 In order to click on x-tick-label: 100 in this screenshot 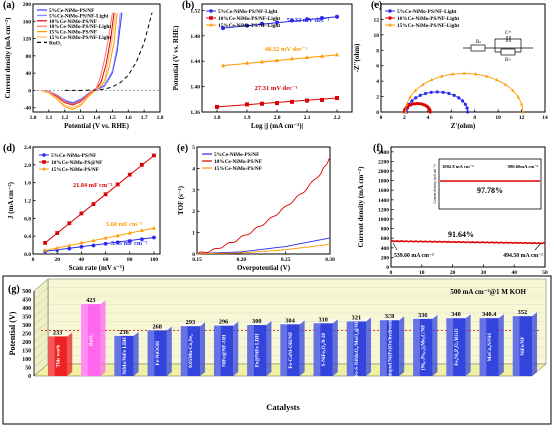, I will do `click(154, 260)`.